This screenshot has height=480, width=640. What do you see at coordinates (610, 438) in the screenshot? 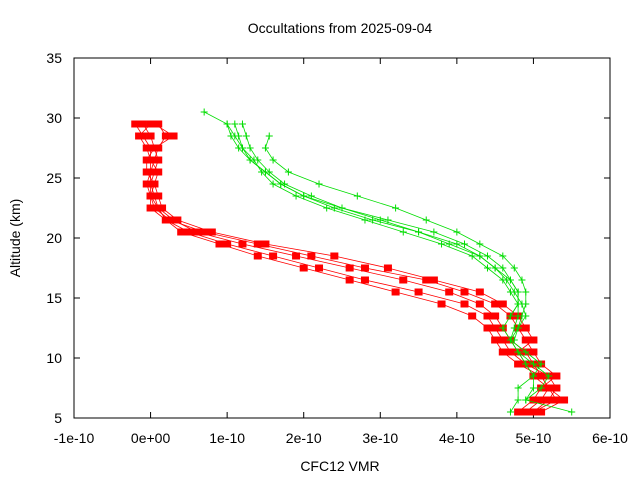
I see `x-tick-label: 6e-10` at bounding box center [610, 438].